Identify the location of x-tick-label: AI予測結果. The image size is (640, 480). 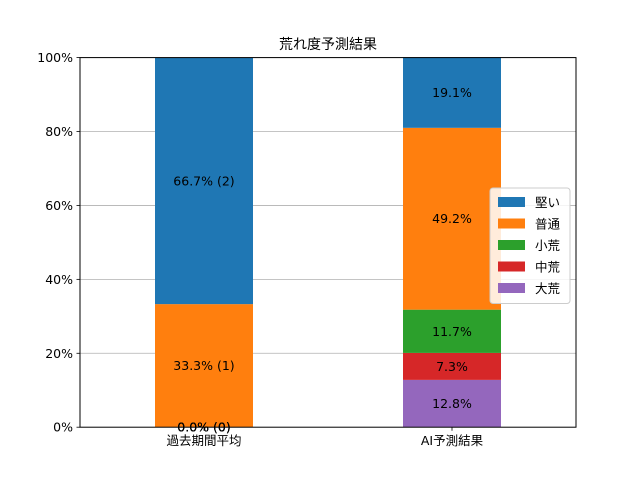
(452, 440).